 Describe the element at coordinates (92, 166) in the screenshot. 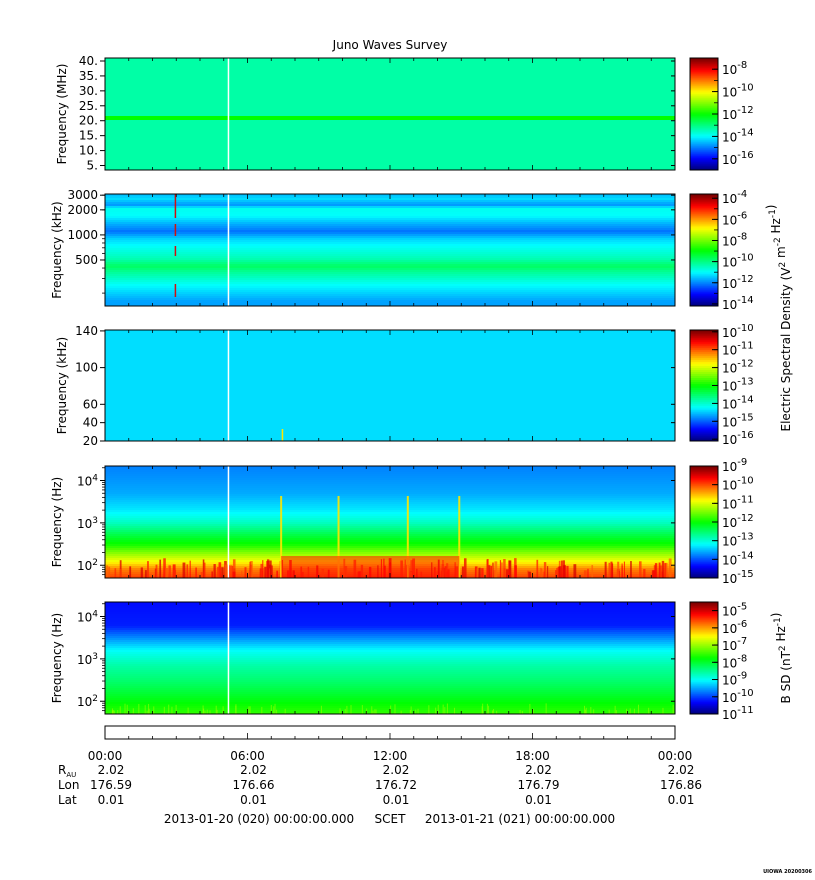

I see `y-tick-label: 5.` at that location.